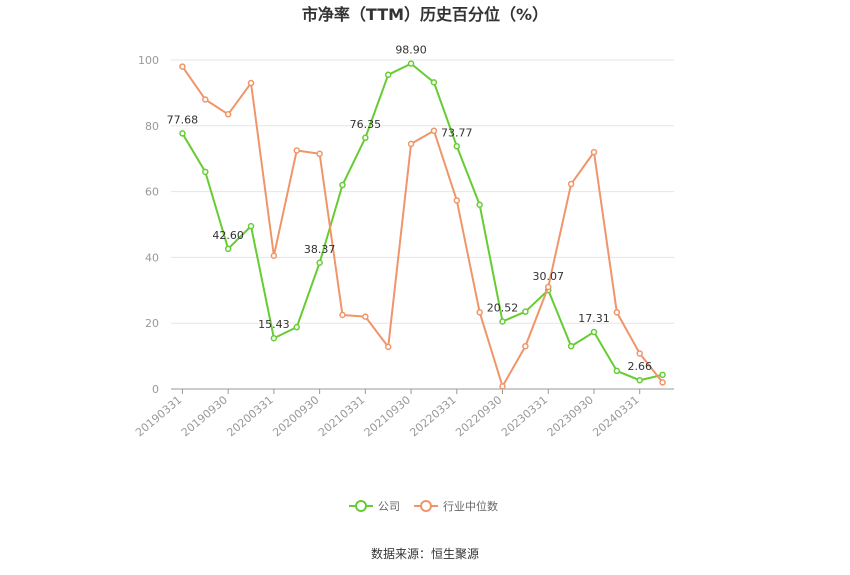 This screenshot has width=850, height=575. What do you see at coordinates (361, 506) in the screenshot?
I see `legend-marker-company` at bounding box center [361, 506].